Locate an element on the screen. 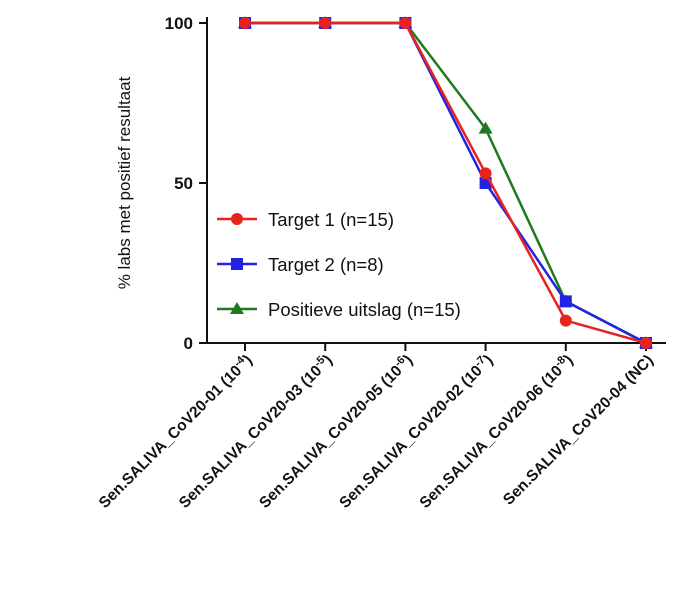 This screenshot has height=609, width=679. x-tick-label: Sen.SALIVA_CoV20-05 (10-6) is located at coordinates (335, 430).